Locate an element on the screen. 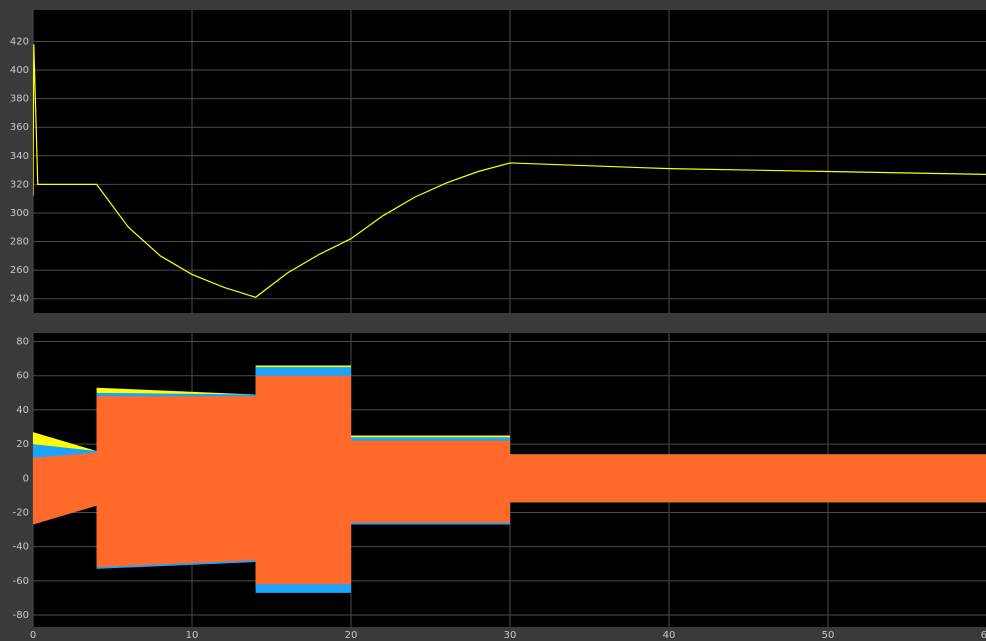 The width and height of the screenshot is (986, 641). y-tick-label: 240 is located at coordinates (19, 299).